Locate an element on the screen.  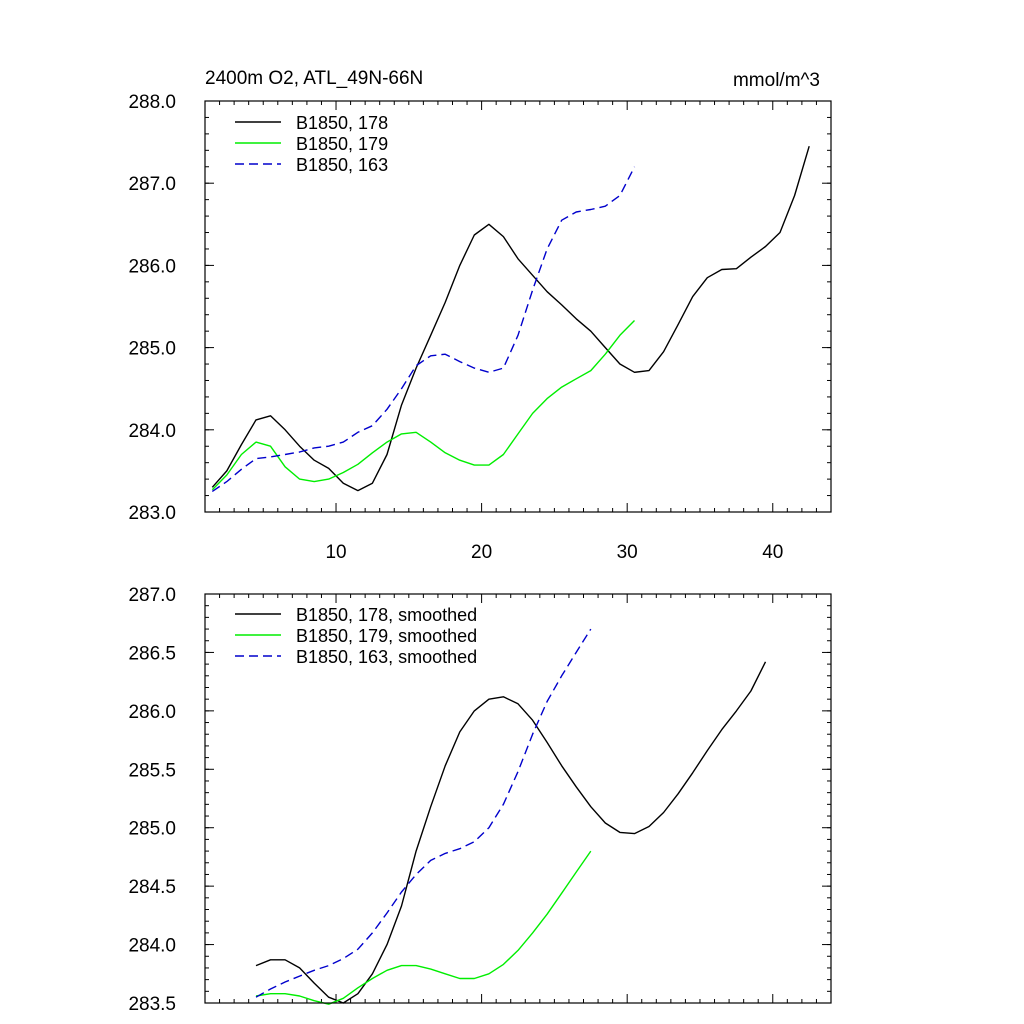
y-tick-label: 285.5 is located at coordinates (152, 770).